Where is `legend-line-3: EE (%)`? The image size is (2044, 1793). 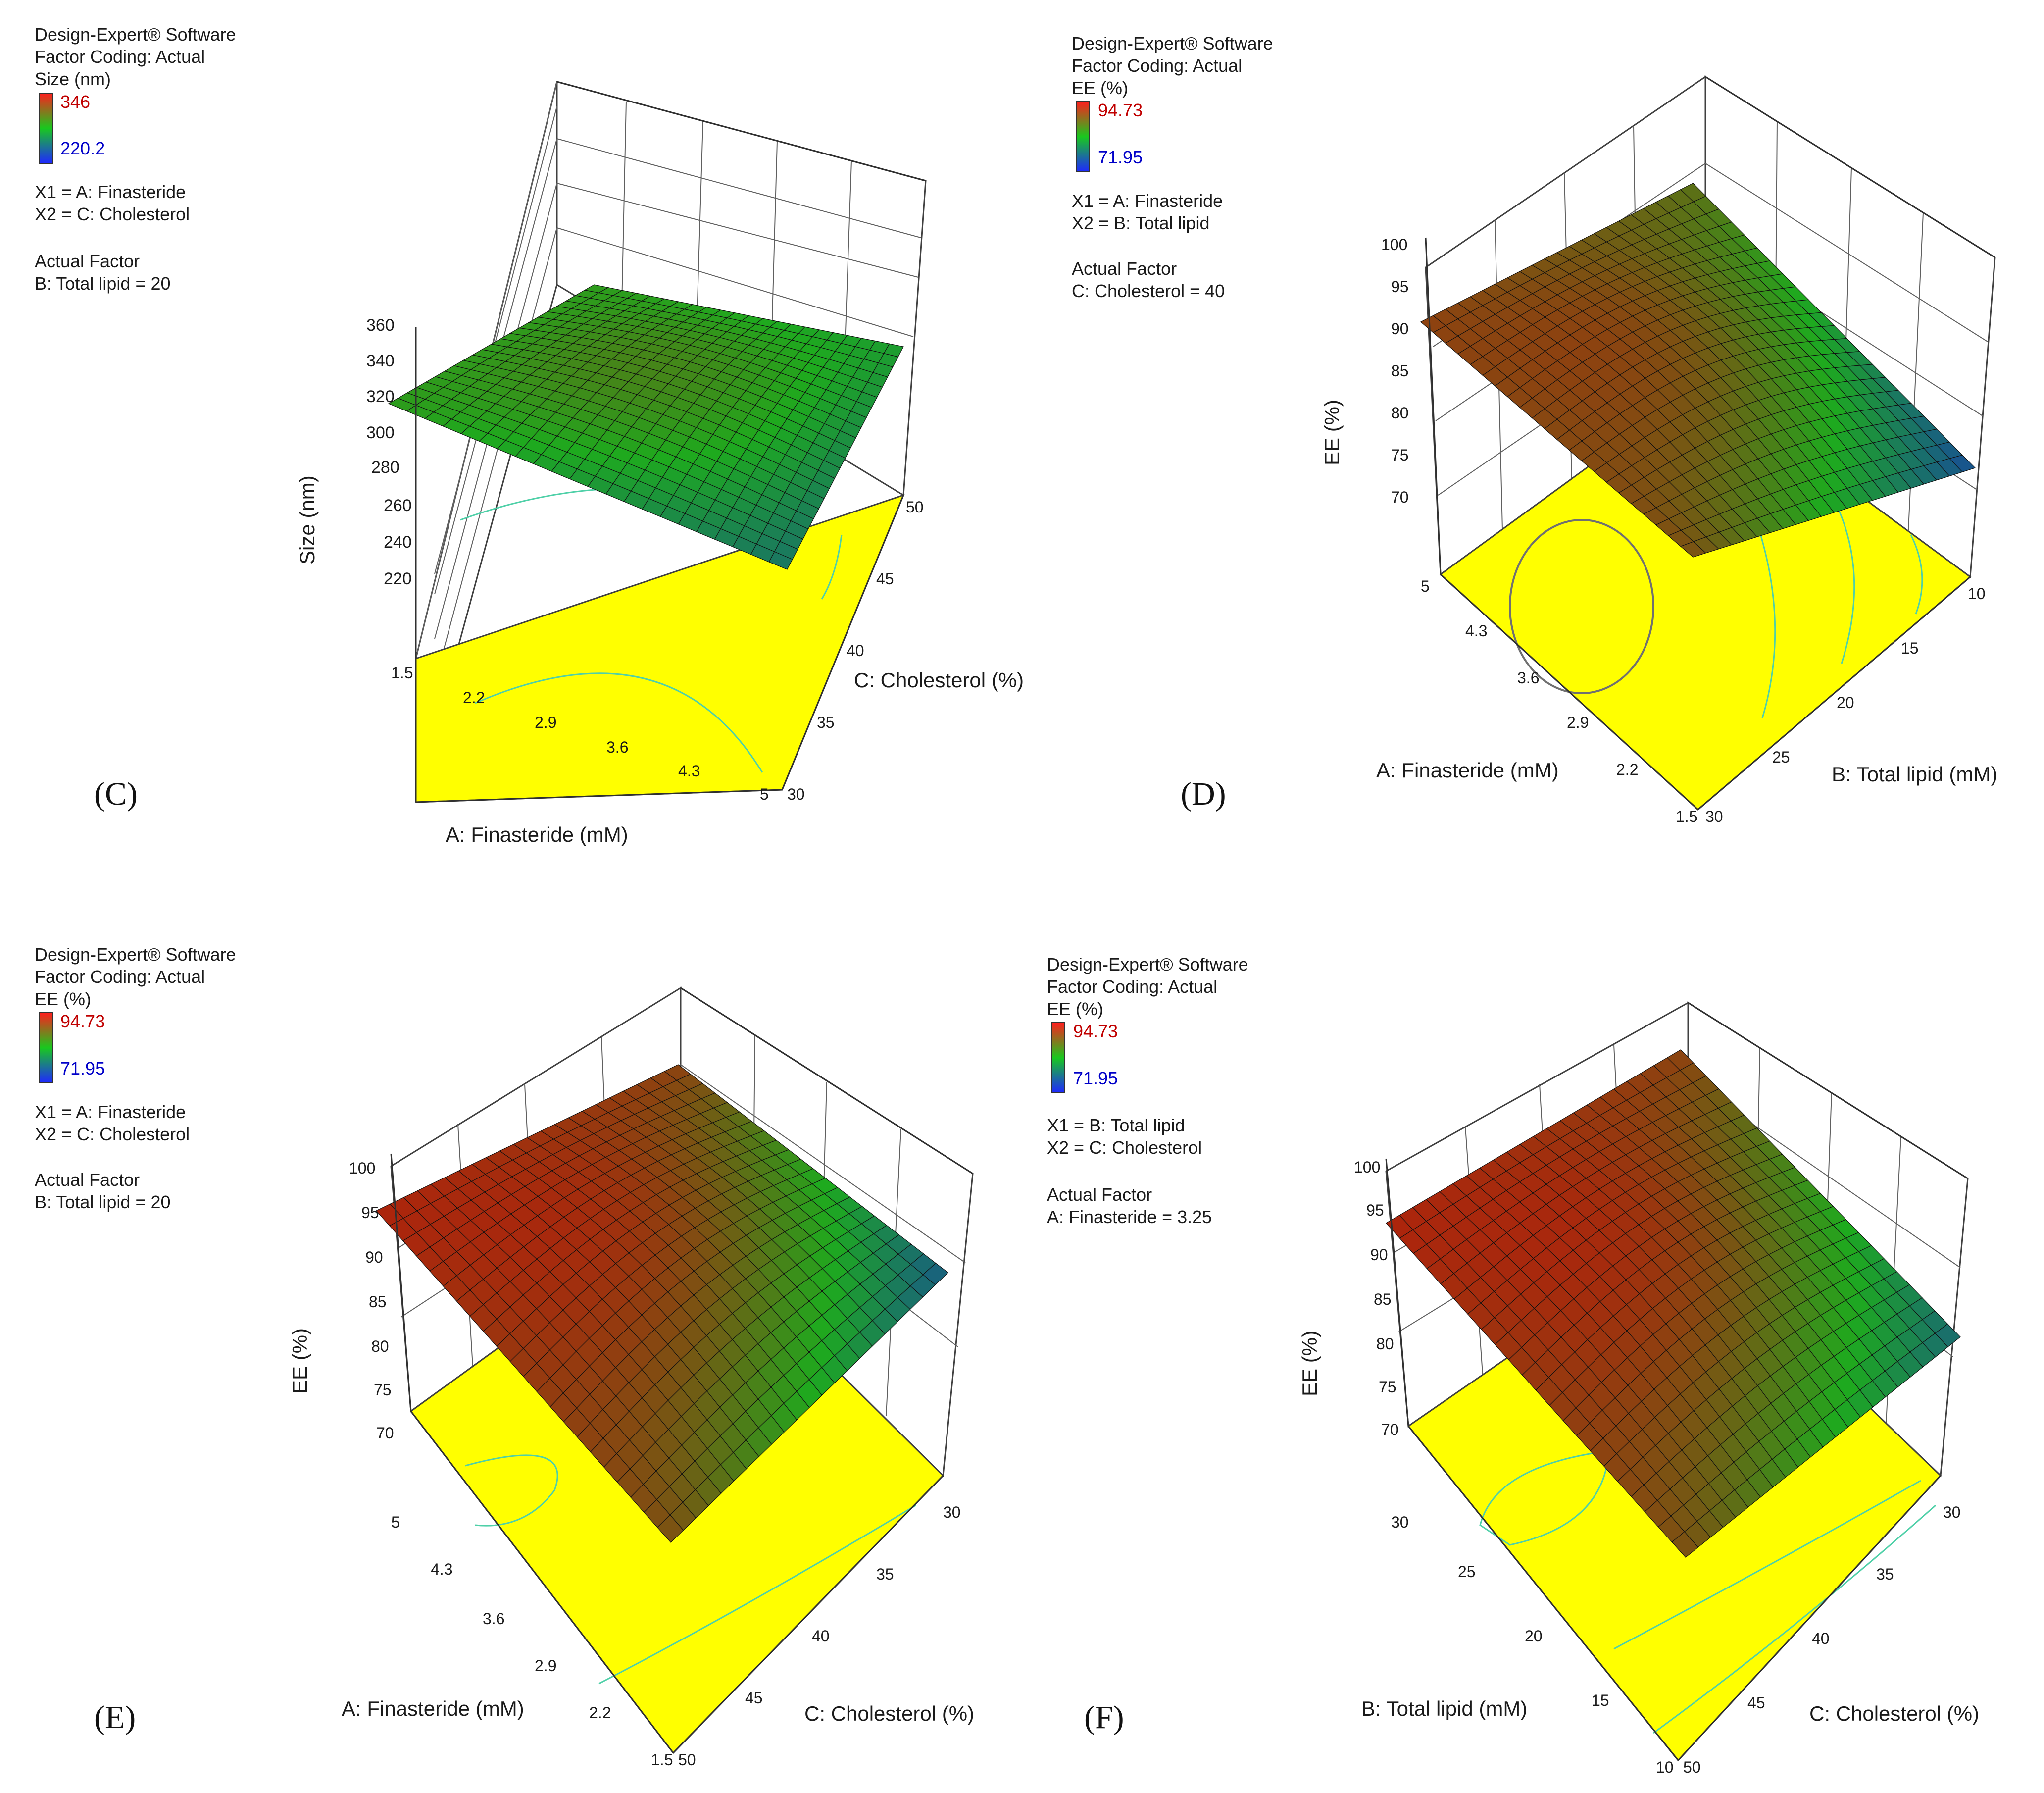 legend-line-3: EE (%) is located at coordinates (1075, 1009).